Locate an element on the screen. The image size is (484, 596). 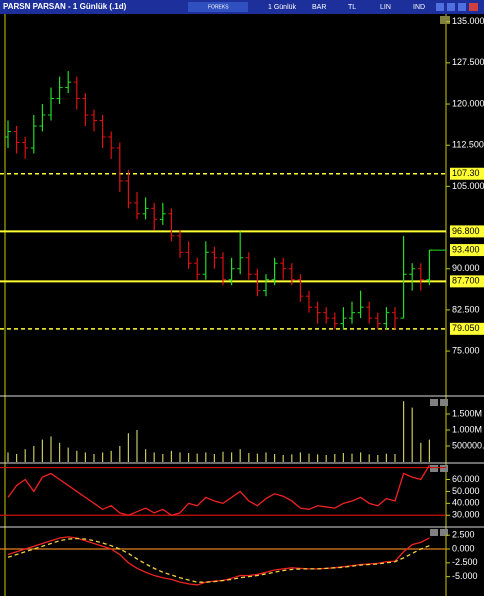
y-tick-label: 2.500 is located at coordinates (463, 535).